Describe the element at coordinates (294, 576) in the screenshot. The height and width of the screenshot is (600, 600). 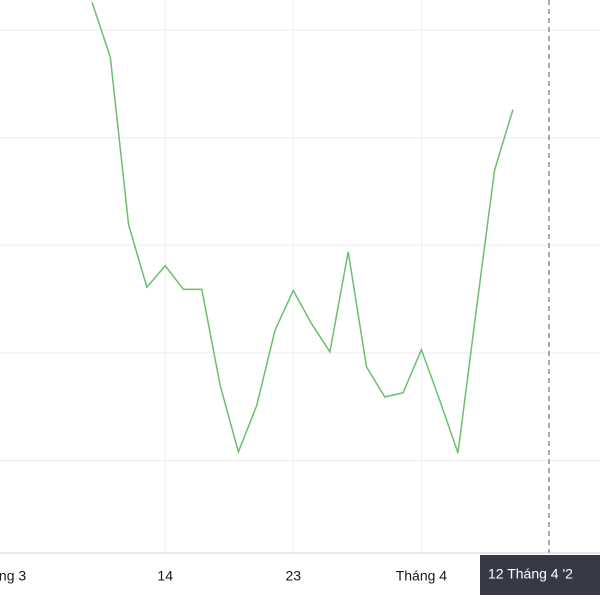
I see `x-tick-label: 23` at that location.